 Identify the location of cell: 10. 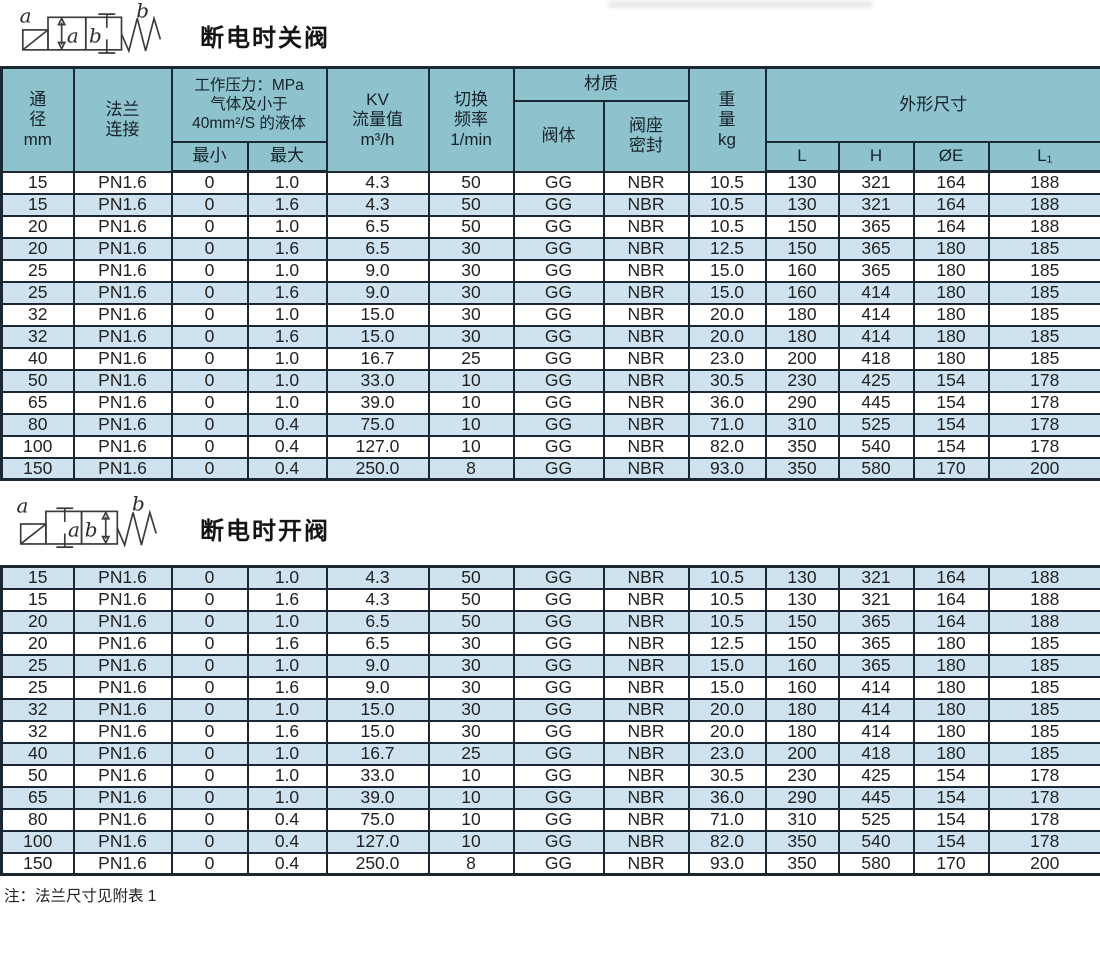
(471, 402).